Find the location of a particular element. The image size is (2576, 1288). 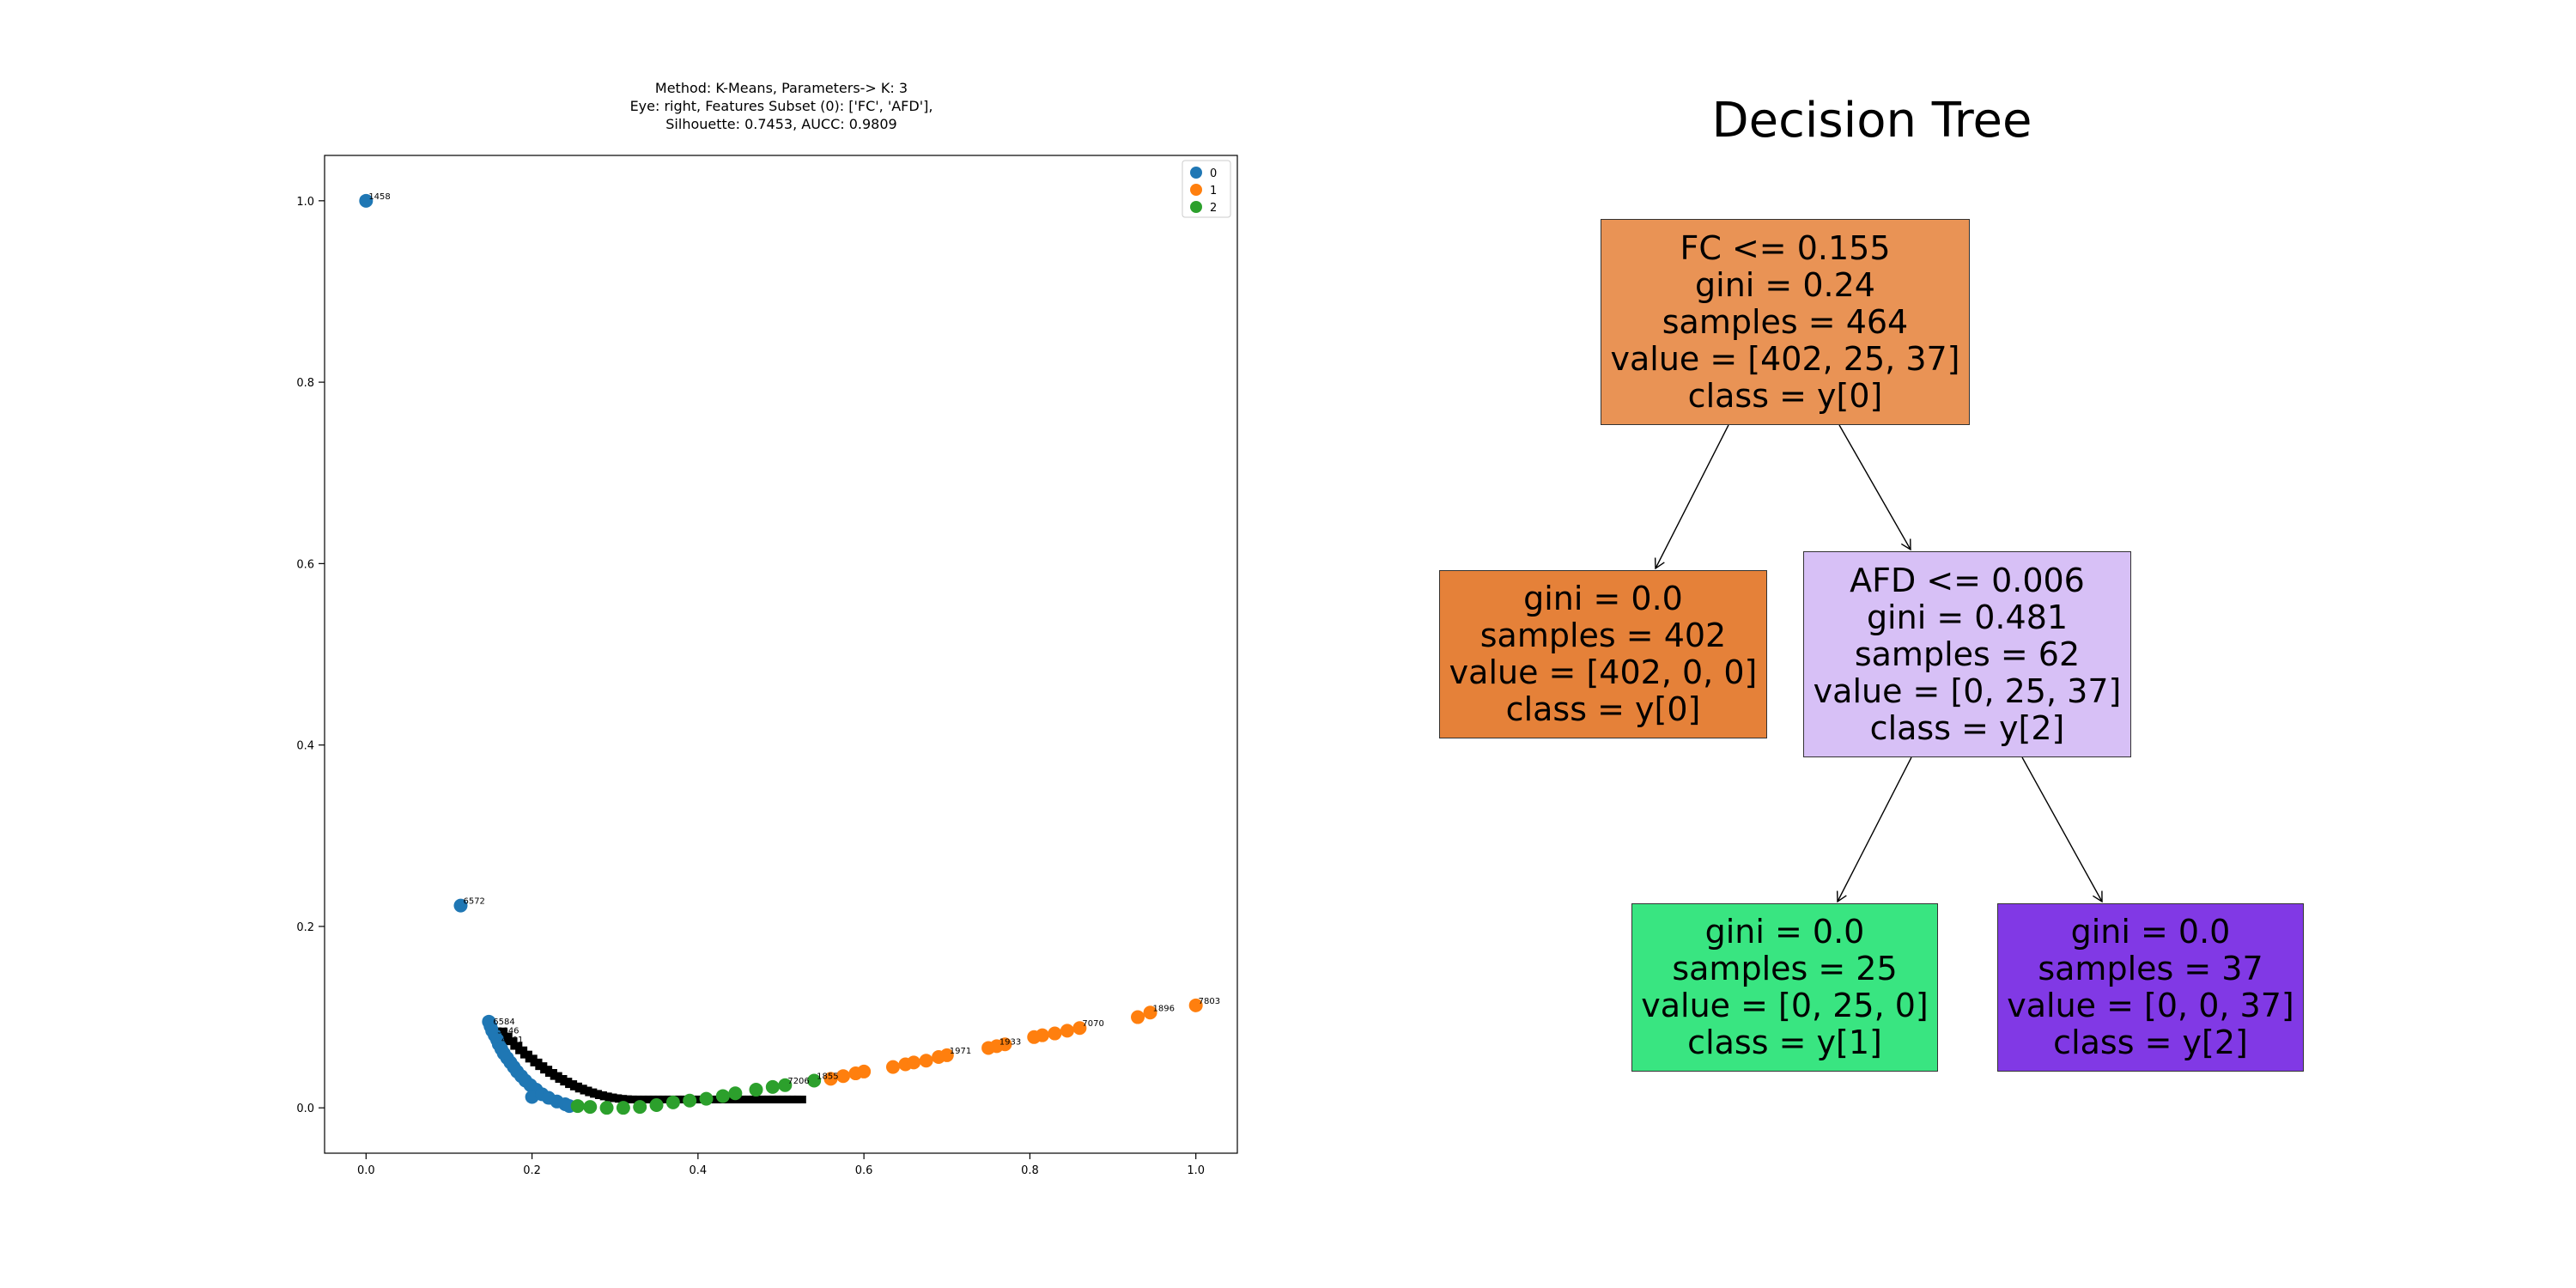

y-tick-label: 0.0 is located at coordinates (305, 1109).